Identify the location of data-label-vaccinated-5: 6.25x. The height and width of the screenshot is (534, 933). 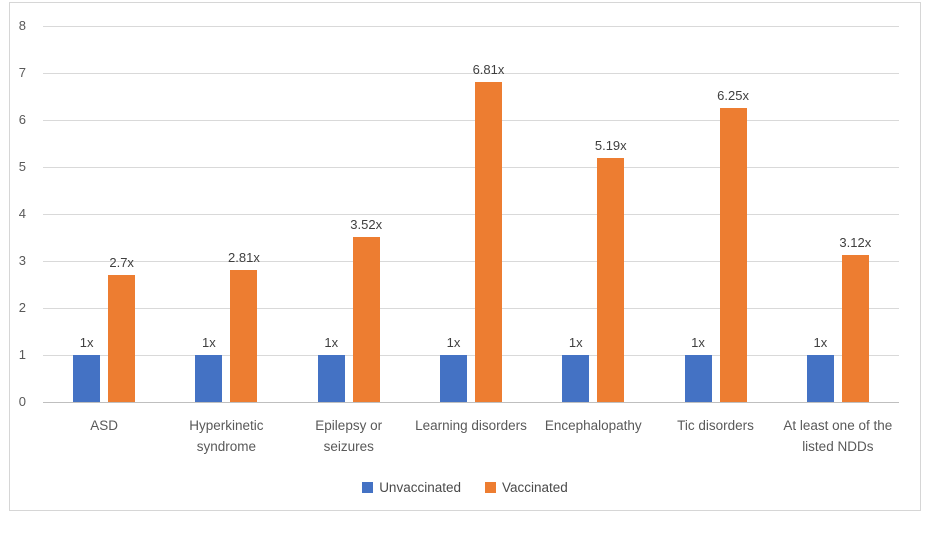
(733, 96).